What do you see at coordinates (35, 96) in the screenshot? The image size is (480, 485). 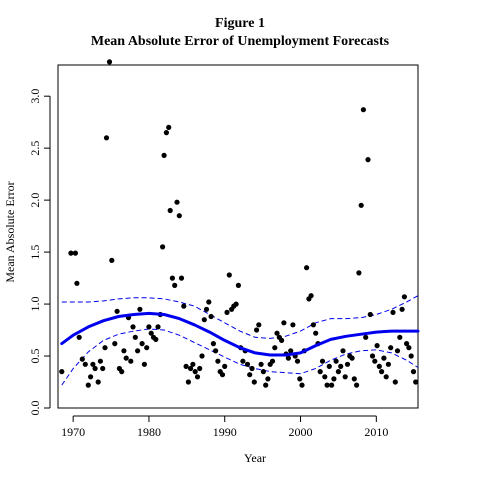 I see `y-tick-label: 3.0` at bounding box center [35, 96].